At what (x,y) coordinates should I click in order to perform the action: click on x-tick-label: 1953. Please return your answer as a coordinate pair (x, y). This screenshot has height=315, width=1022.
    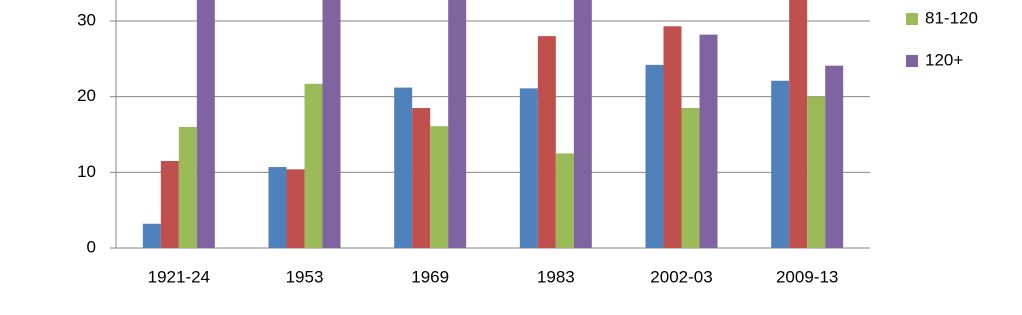
    Looking at the image, I should click on (305, 276).